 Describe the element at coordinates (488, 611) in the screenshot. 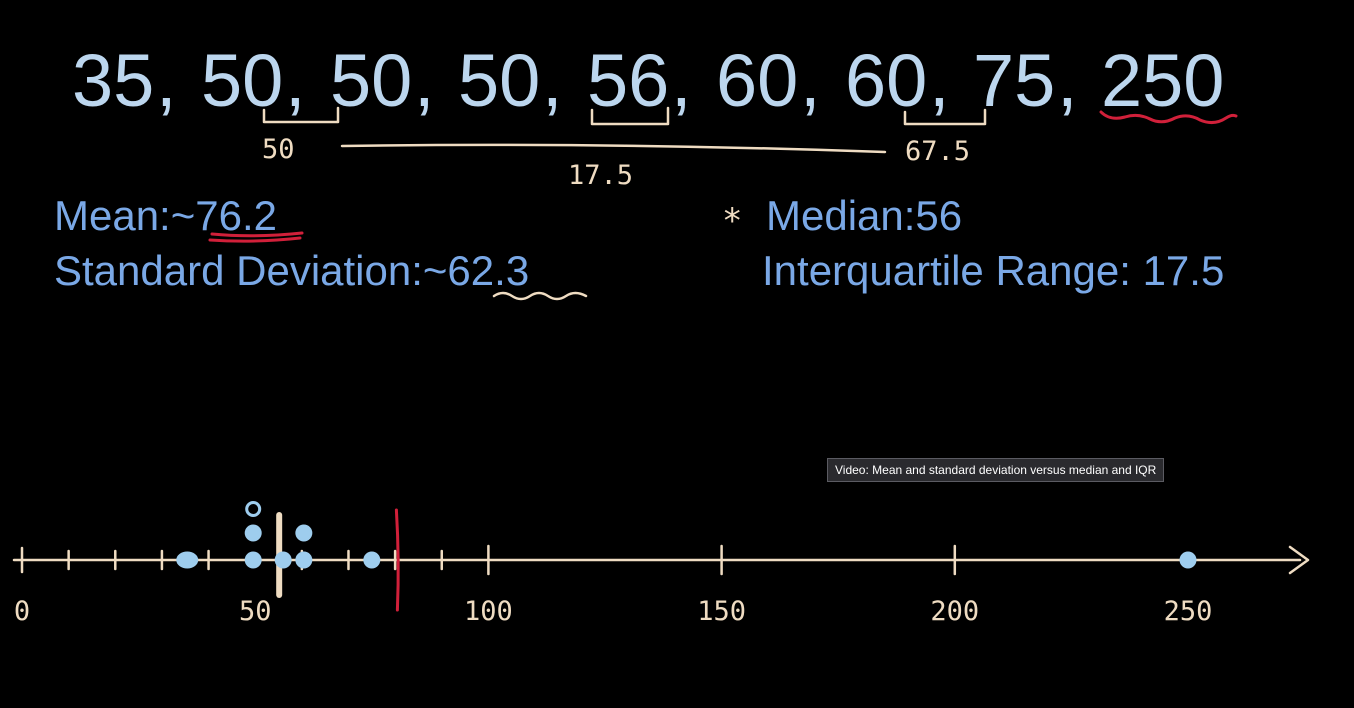

I see `axis-tick-label: 100` at that location.